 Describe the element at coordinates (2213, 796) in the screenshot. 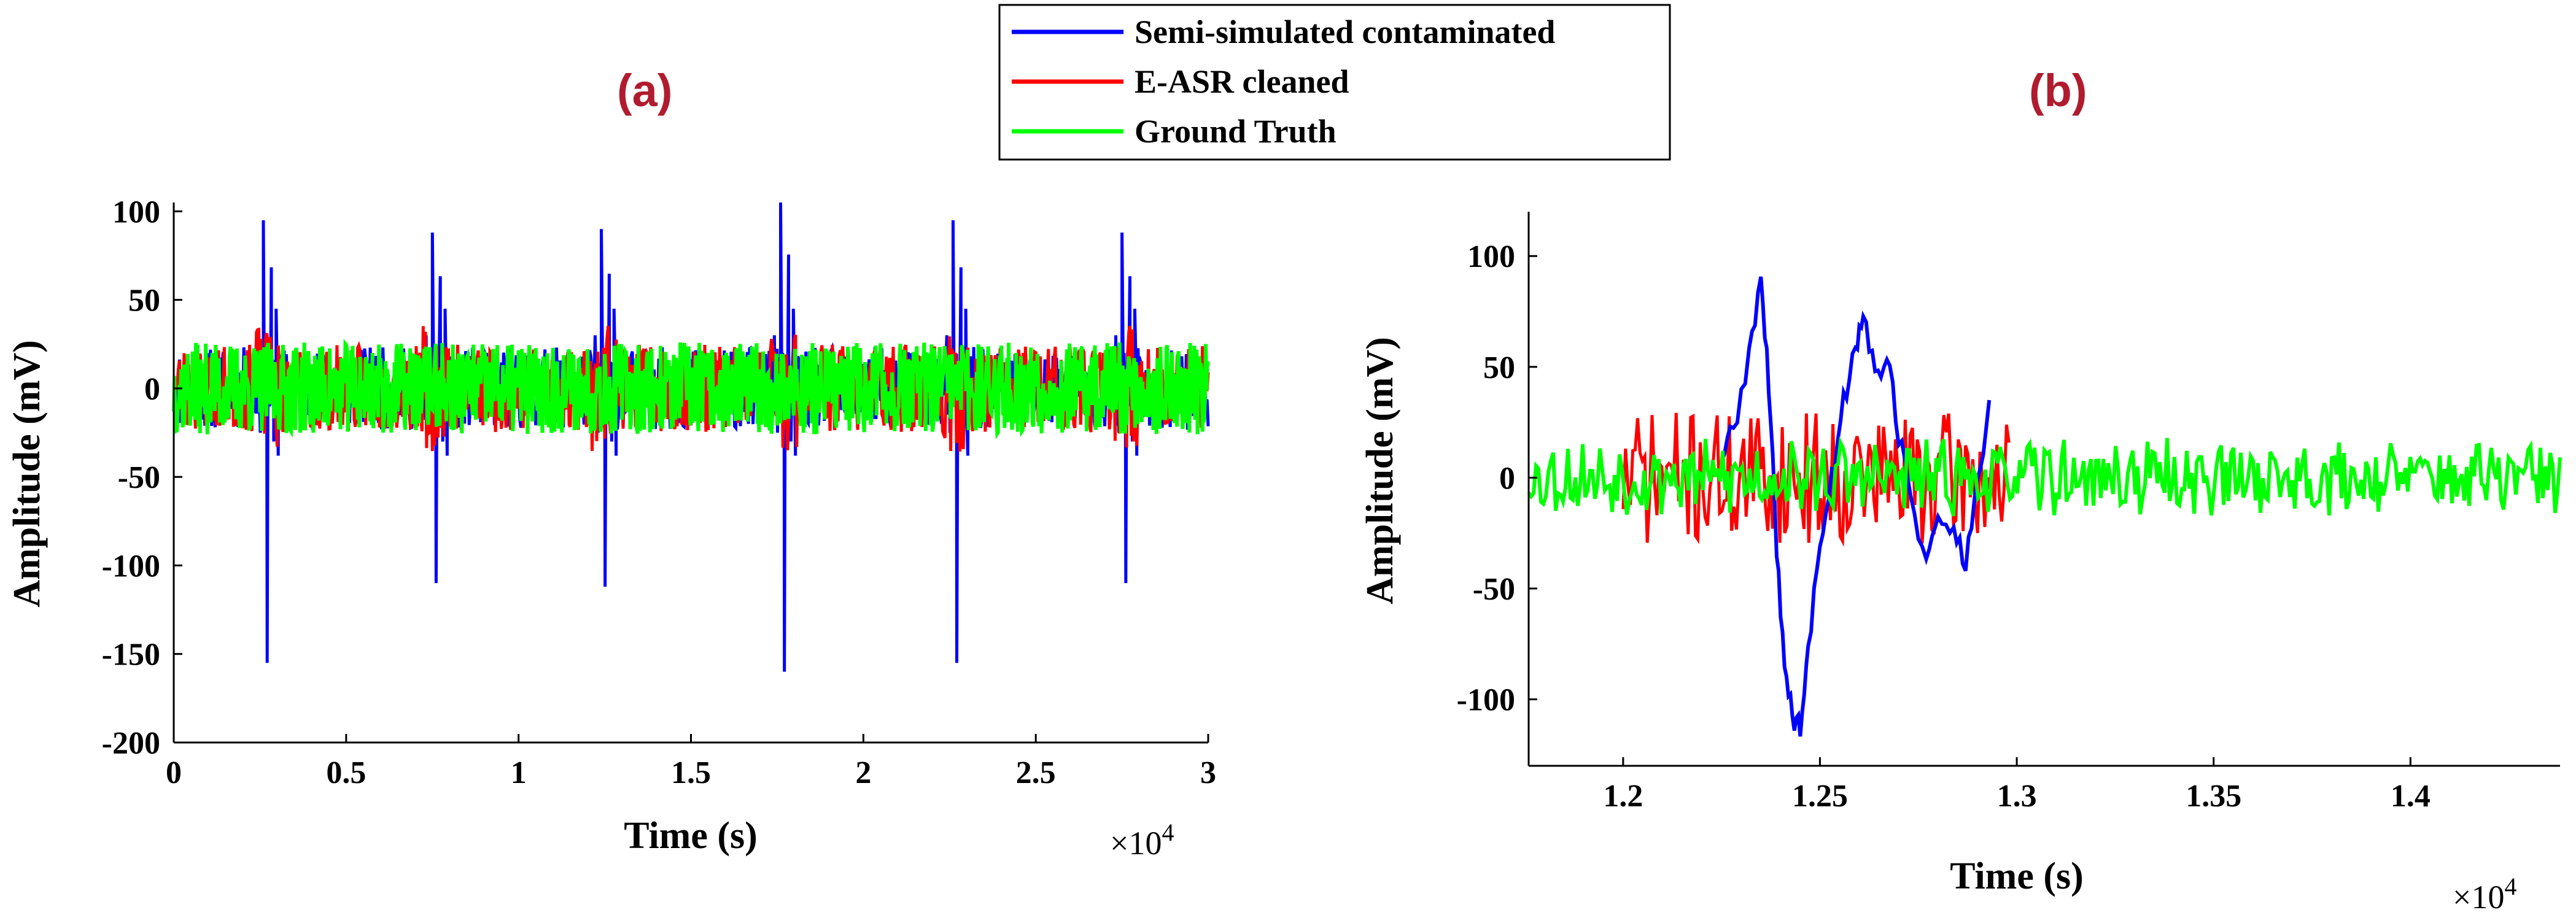

I see `chart-b-x-tick-label: 1.35` at that location.